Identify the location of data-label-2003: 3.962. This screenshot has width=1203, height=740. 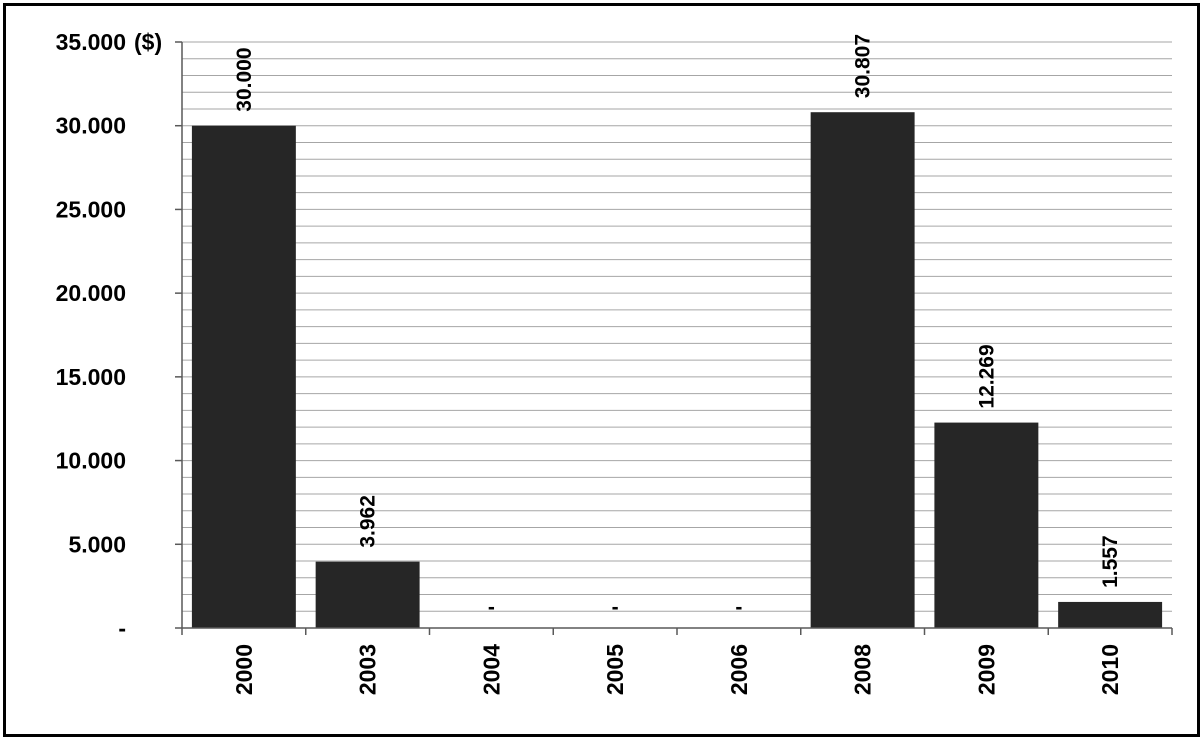
(368, 521).